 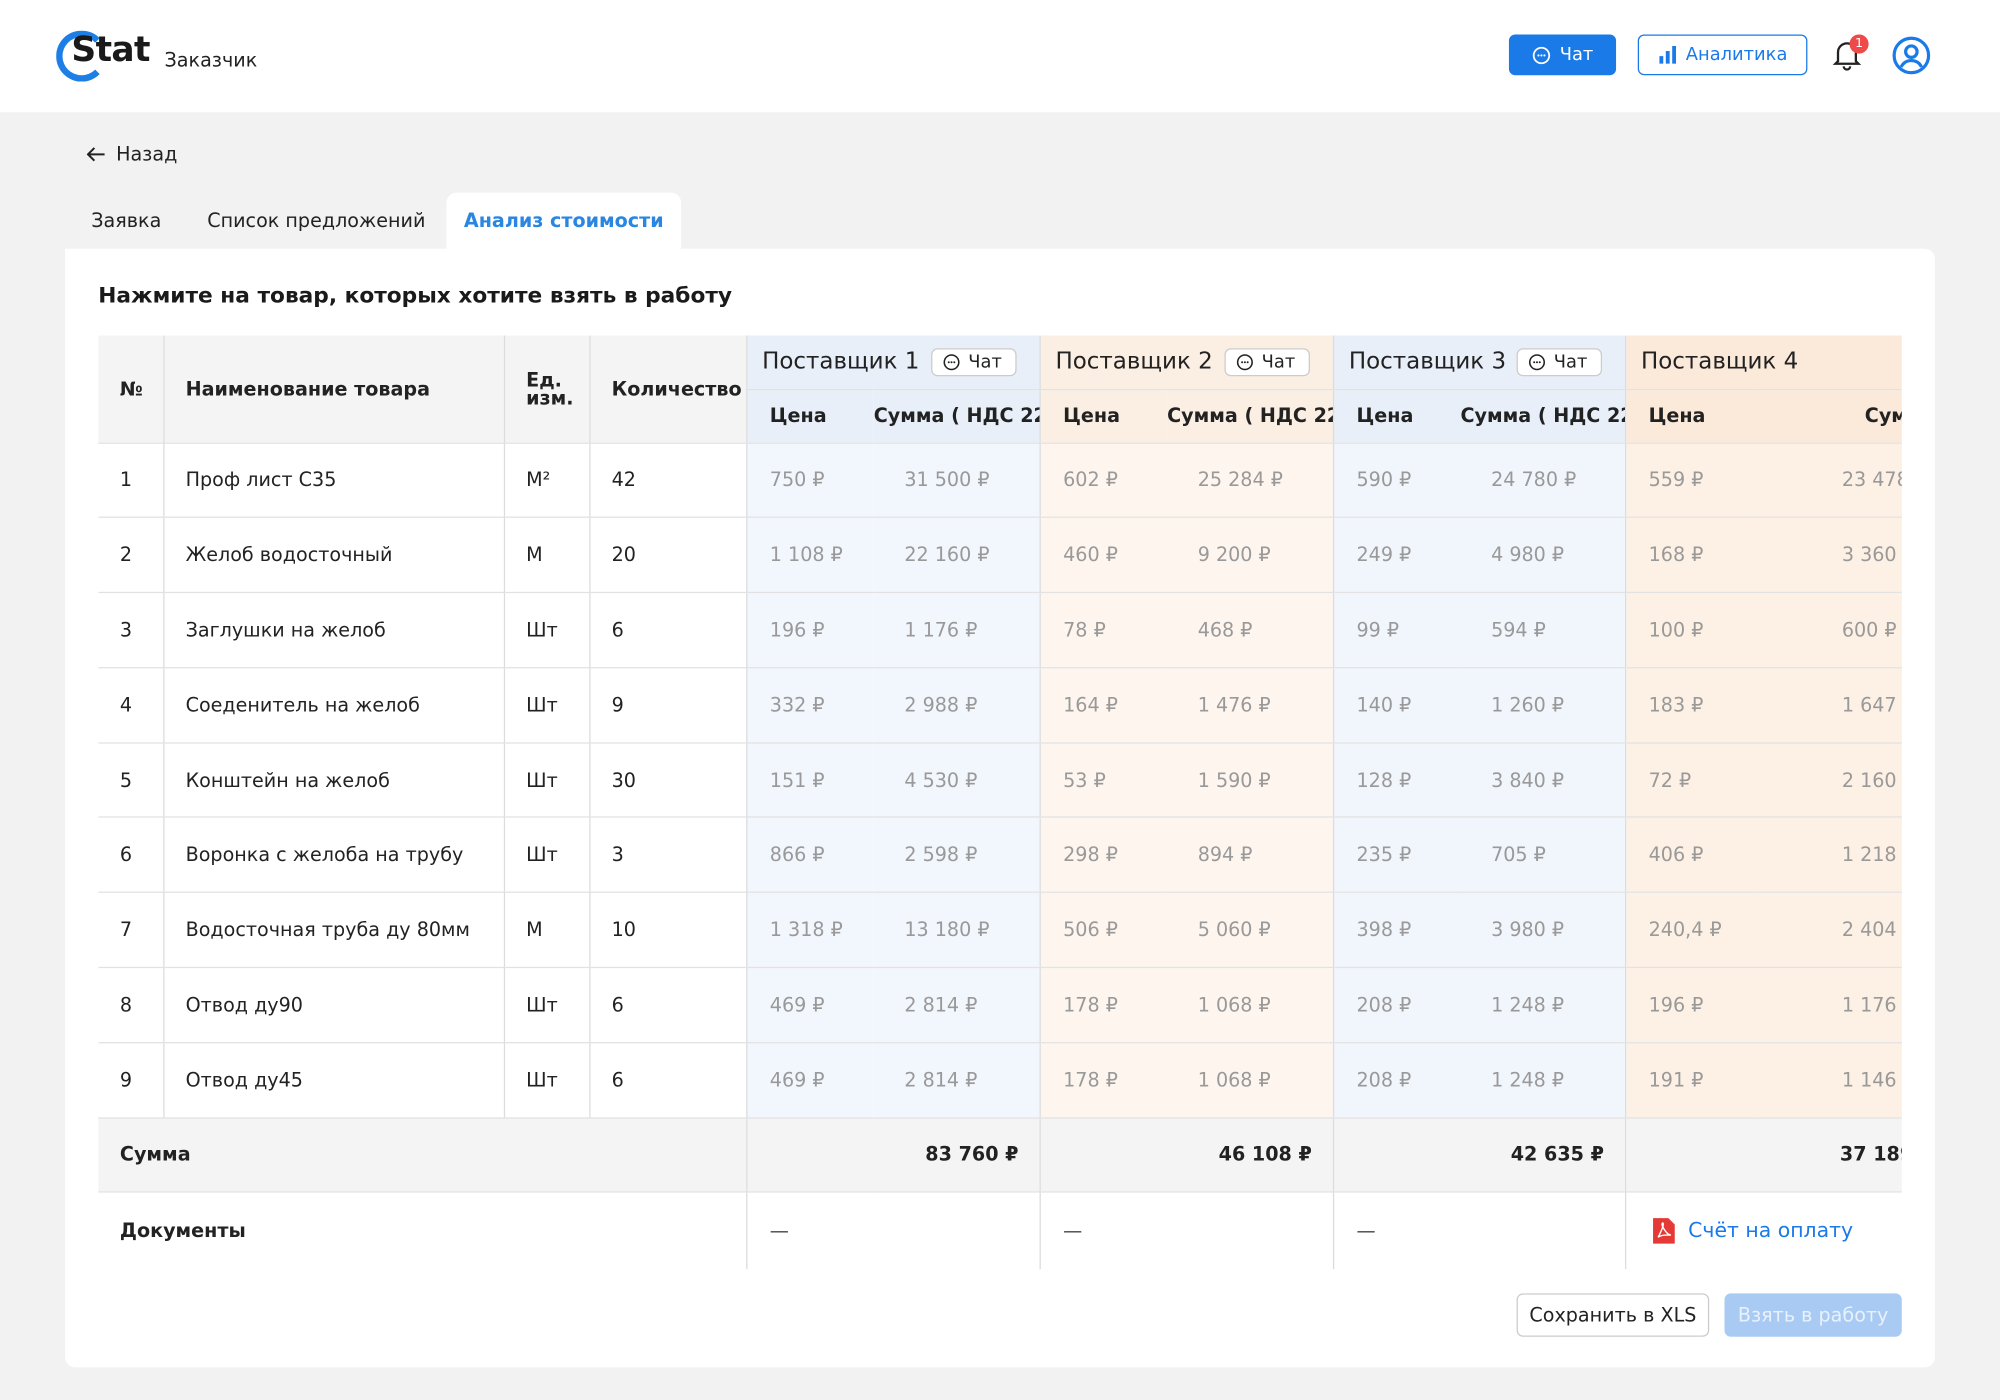 I want to click on analytics-button: Аналитика, so click(x=1722, y=55).